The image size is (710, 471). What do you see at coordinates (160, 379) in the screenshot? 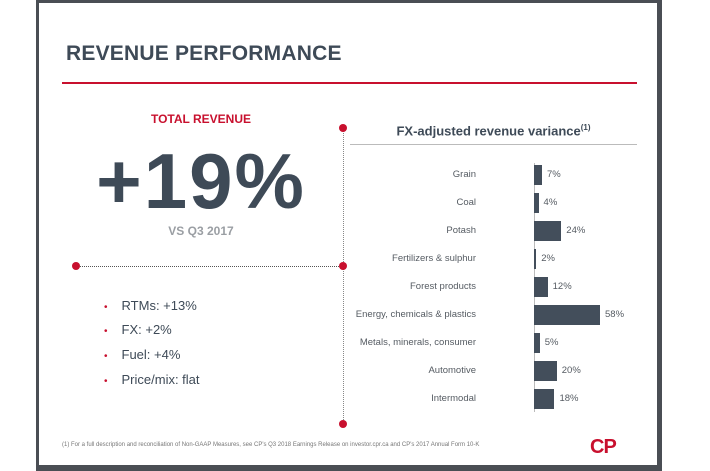
I see `bullet-text: Price/mix: flat` at bounding box center [160, 379].